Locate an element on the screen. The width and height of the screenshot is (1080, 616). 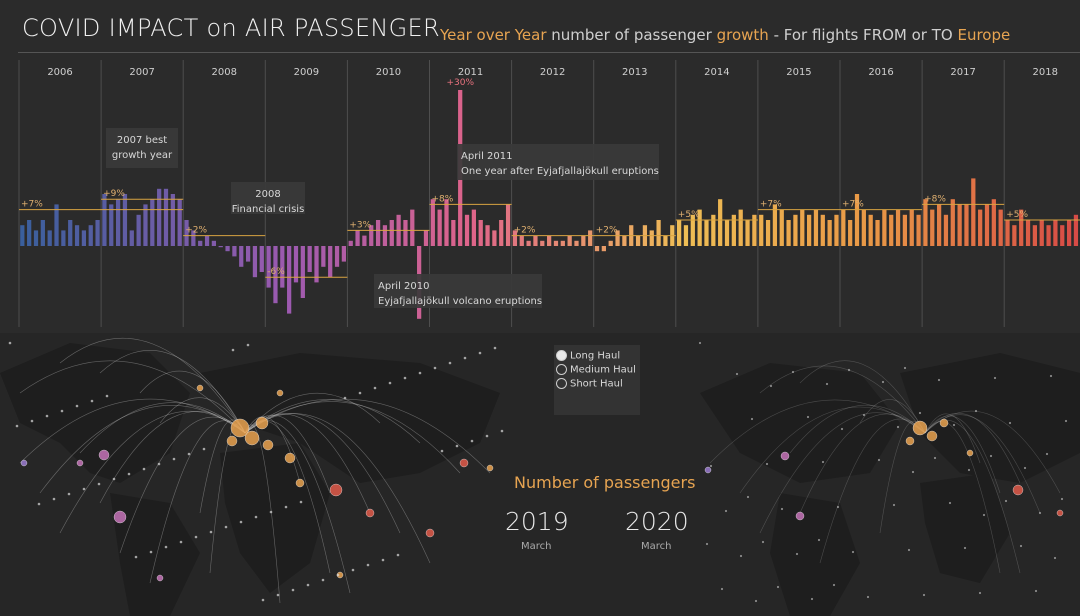
subtitle-part-2: number of passenger is located at coordinates (631, 35).